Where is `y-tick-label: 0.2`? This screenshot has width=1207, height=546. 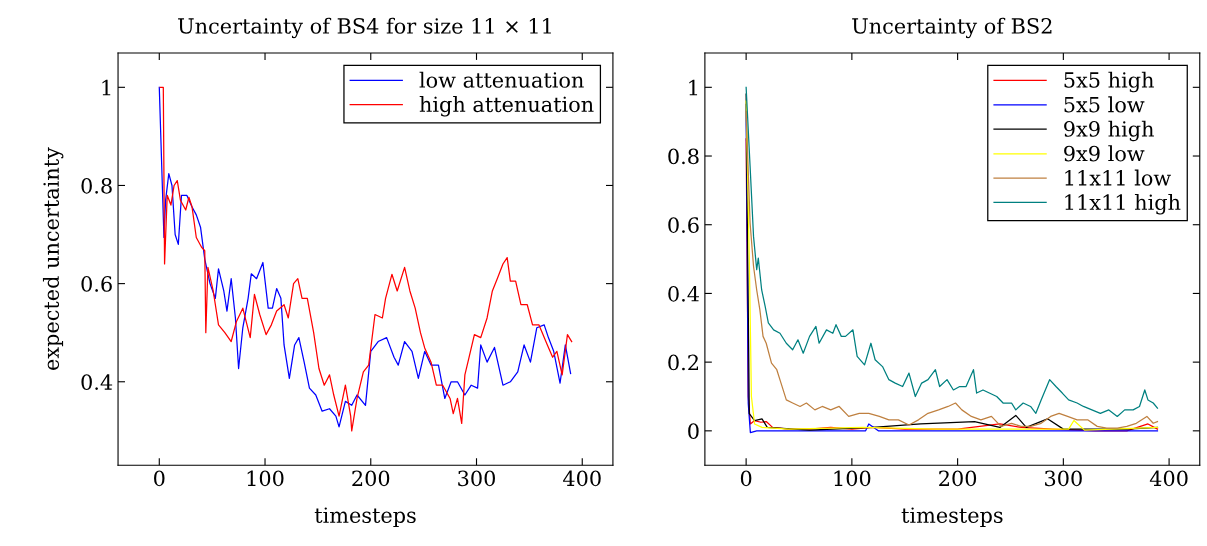
y-tick-label: 0.2 is located at coordinates (683, 362).